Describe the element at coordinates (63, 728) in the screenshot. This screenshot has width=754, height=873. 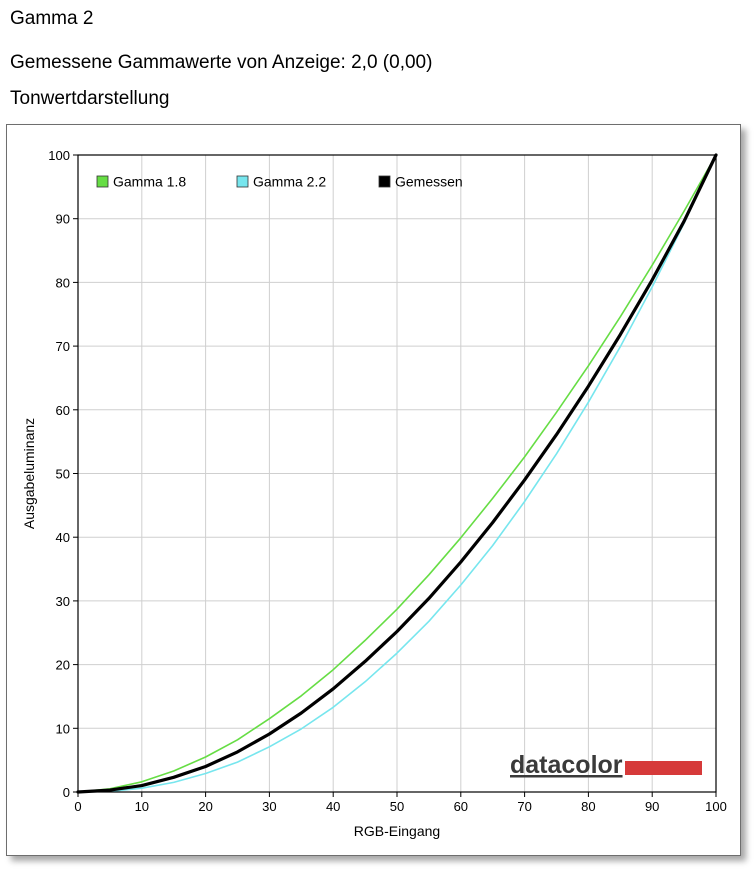
I see `y-tick-label: 10` at that location.